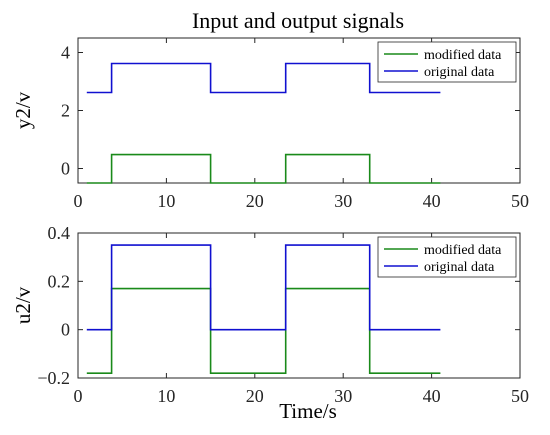 This screenshot has width=550, height=435. Describe the element at coordinates (23, 305) in the screenshot. I see `y-axis-label: u2/v` at that location.